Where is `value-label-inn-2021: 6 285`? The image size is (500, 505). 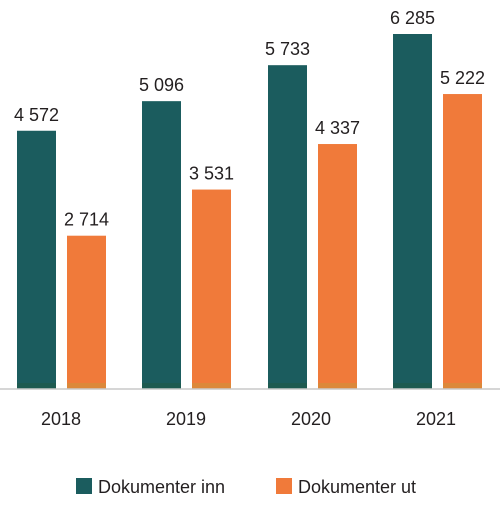 value-label-inn-2021: 6 285 is located at coordinates (412, 18).